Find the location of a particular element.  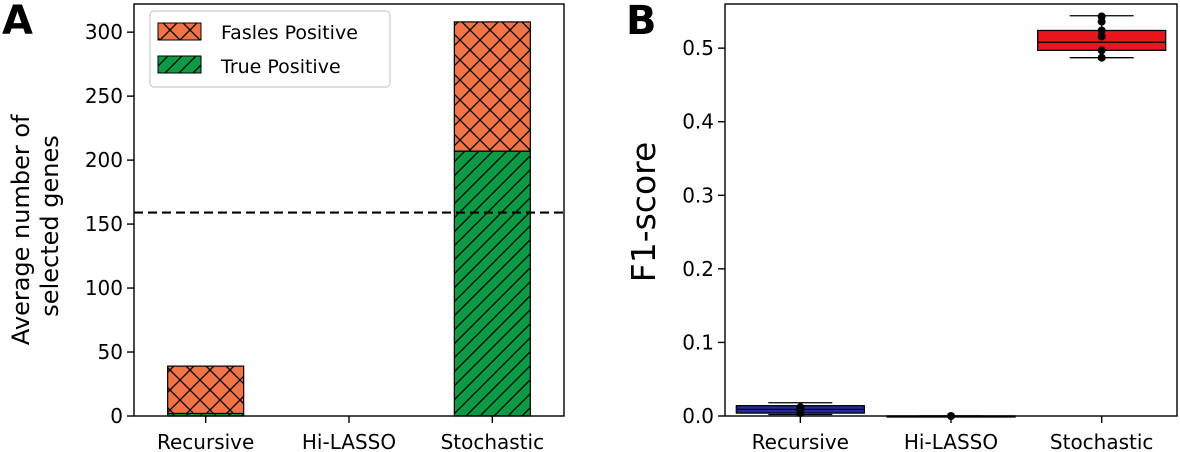

panel-a-ytick-label: 50 is located at coordinates (110, 352).